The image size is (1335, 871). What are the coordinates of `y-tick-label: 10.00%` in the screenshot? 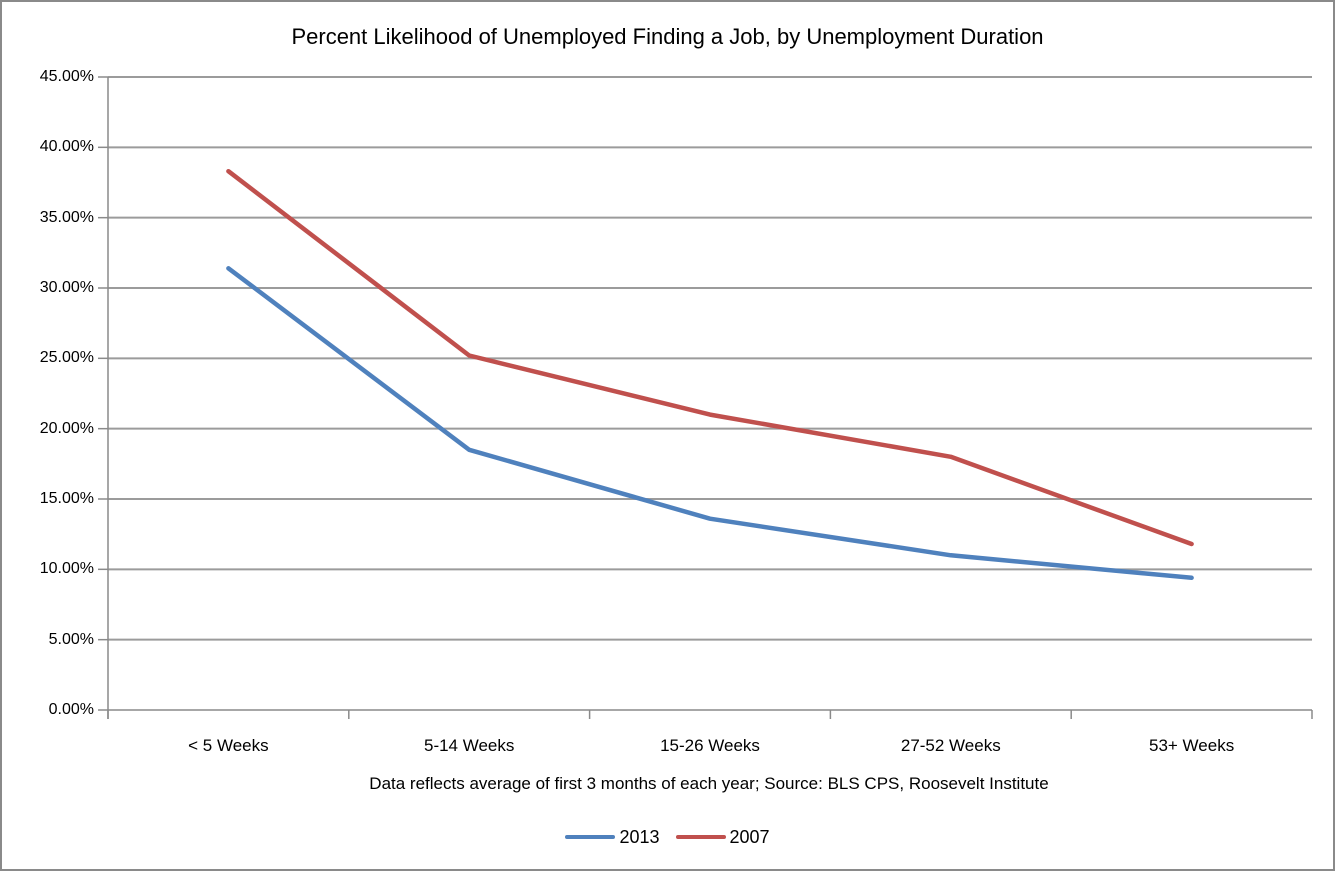 It's located at (66, 569).